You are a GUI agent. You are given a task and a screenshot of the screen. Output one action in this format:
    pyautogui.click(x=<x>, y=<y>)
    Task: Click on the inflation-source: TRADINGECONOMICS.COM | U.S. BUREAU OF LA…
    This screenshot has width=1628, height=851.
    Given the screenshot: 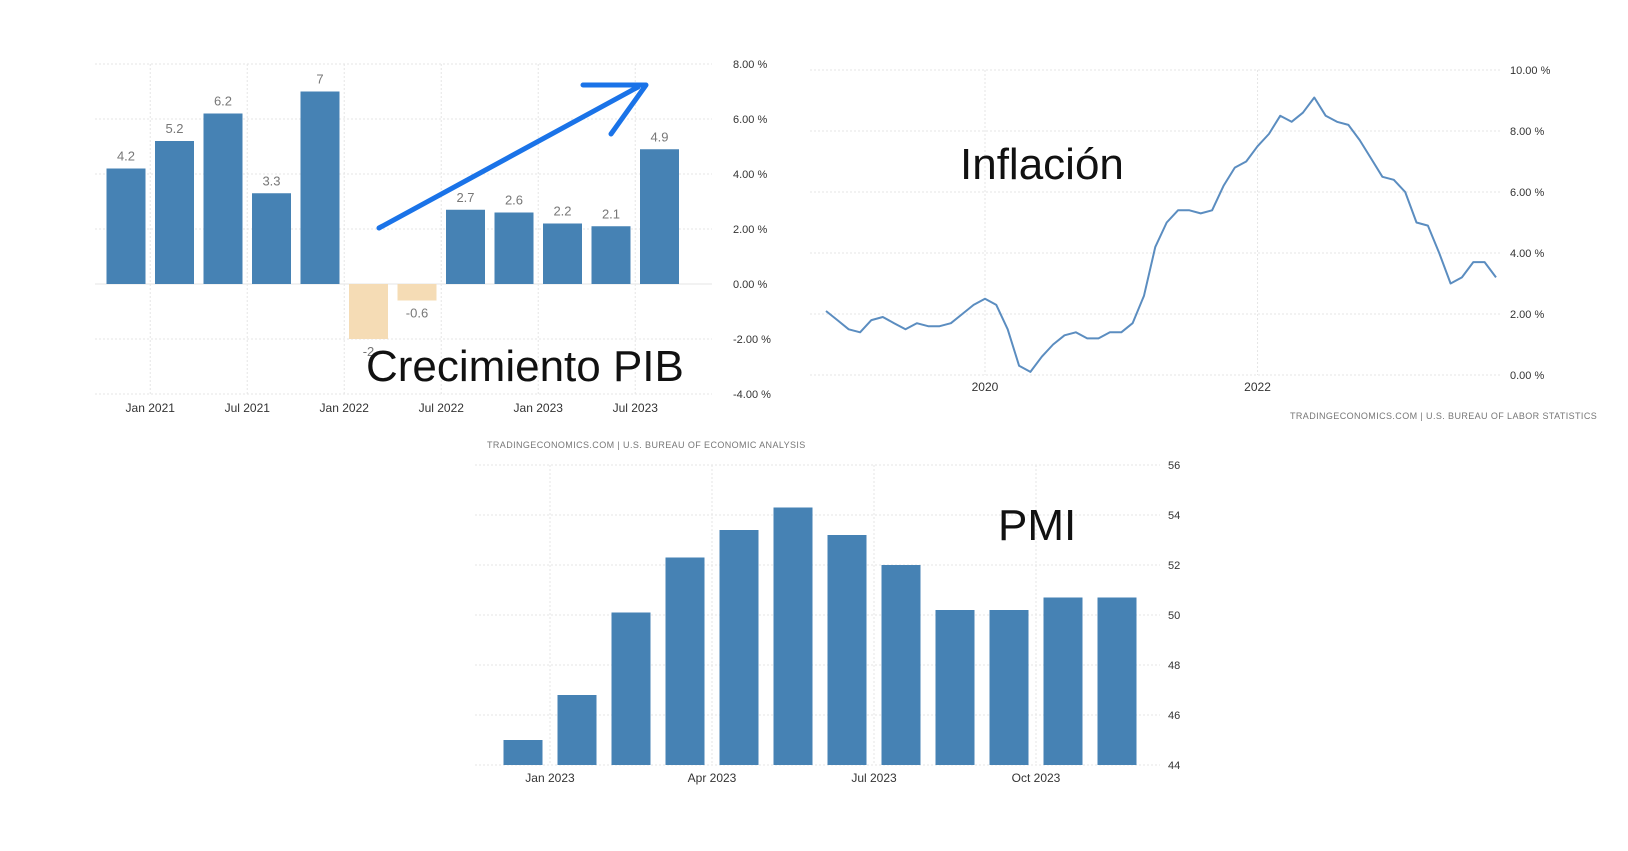 What is the action you would take?
    pyautogui.click(x=1443, y=416)
    